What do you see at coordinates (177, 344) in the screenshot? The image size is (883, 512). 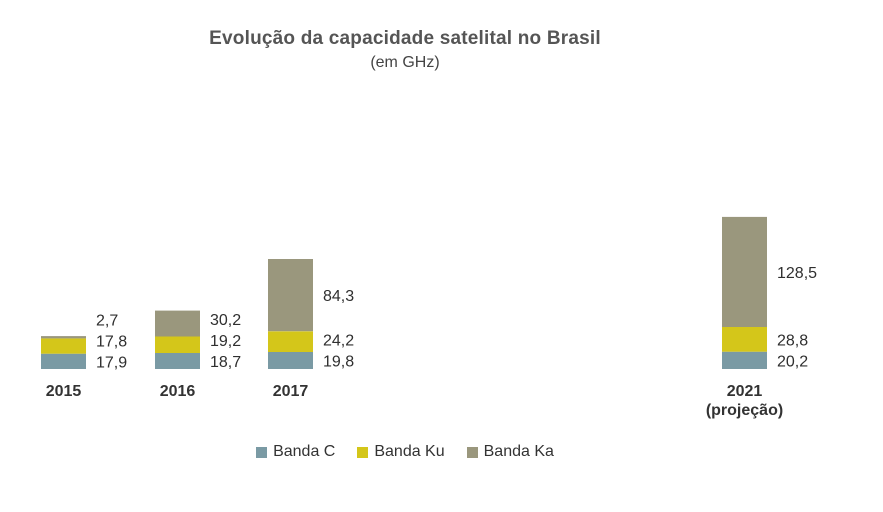 I see `bar-banda-ku-2016` at bounding box center [177, 344].